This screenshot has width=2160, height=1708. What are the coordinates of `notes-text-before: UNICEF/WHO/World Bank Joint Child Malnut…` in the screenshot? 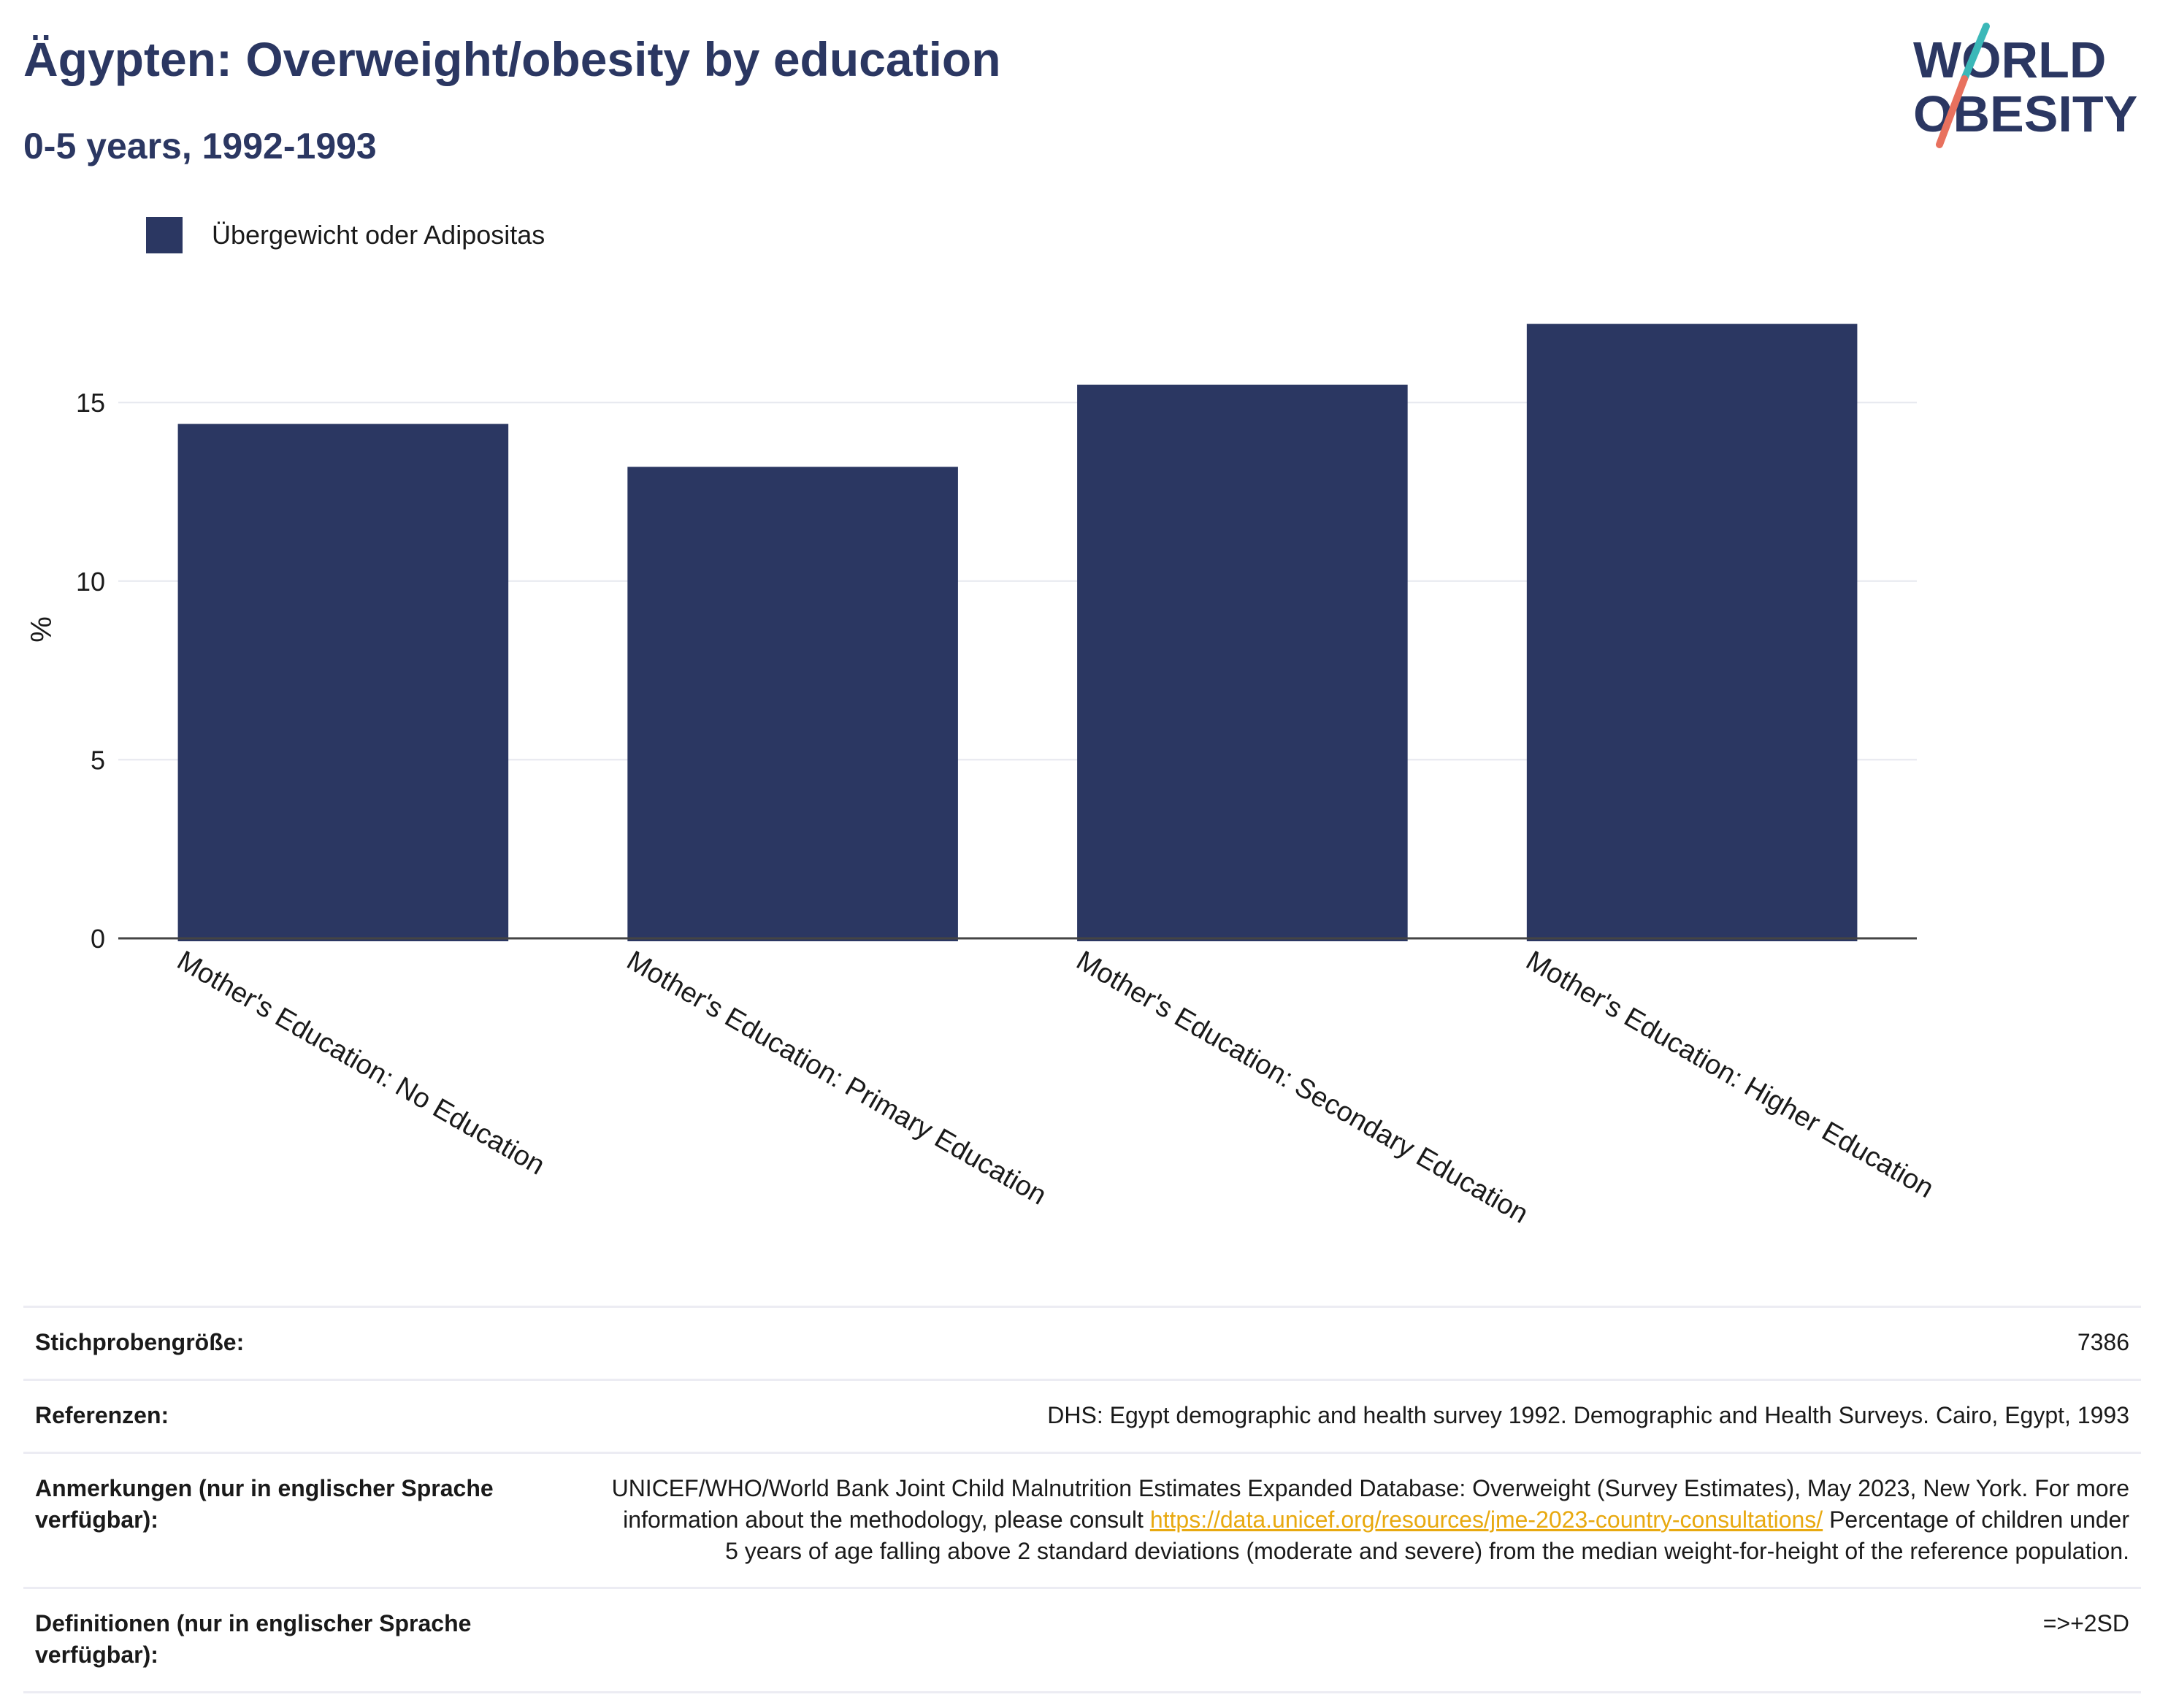 It's located at (1370, 1503).